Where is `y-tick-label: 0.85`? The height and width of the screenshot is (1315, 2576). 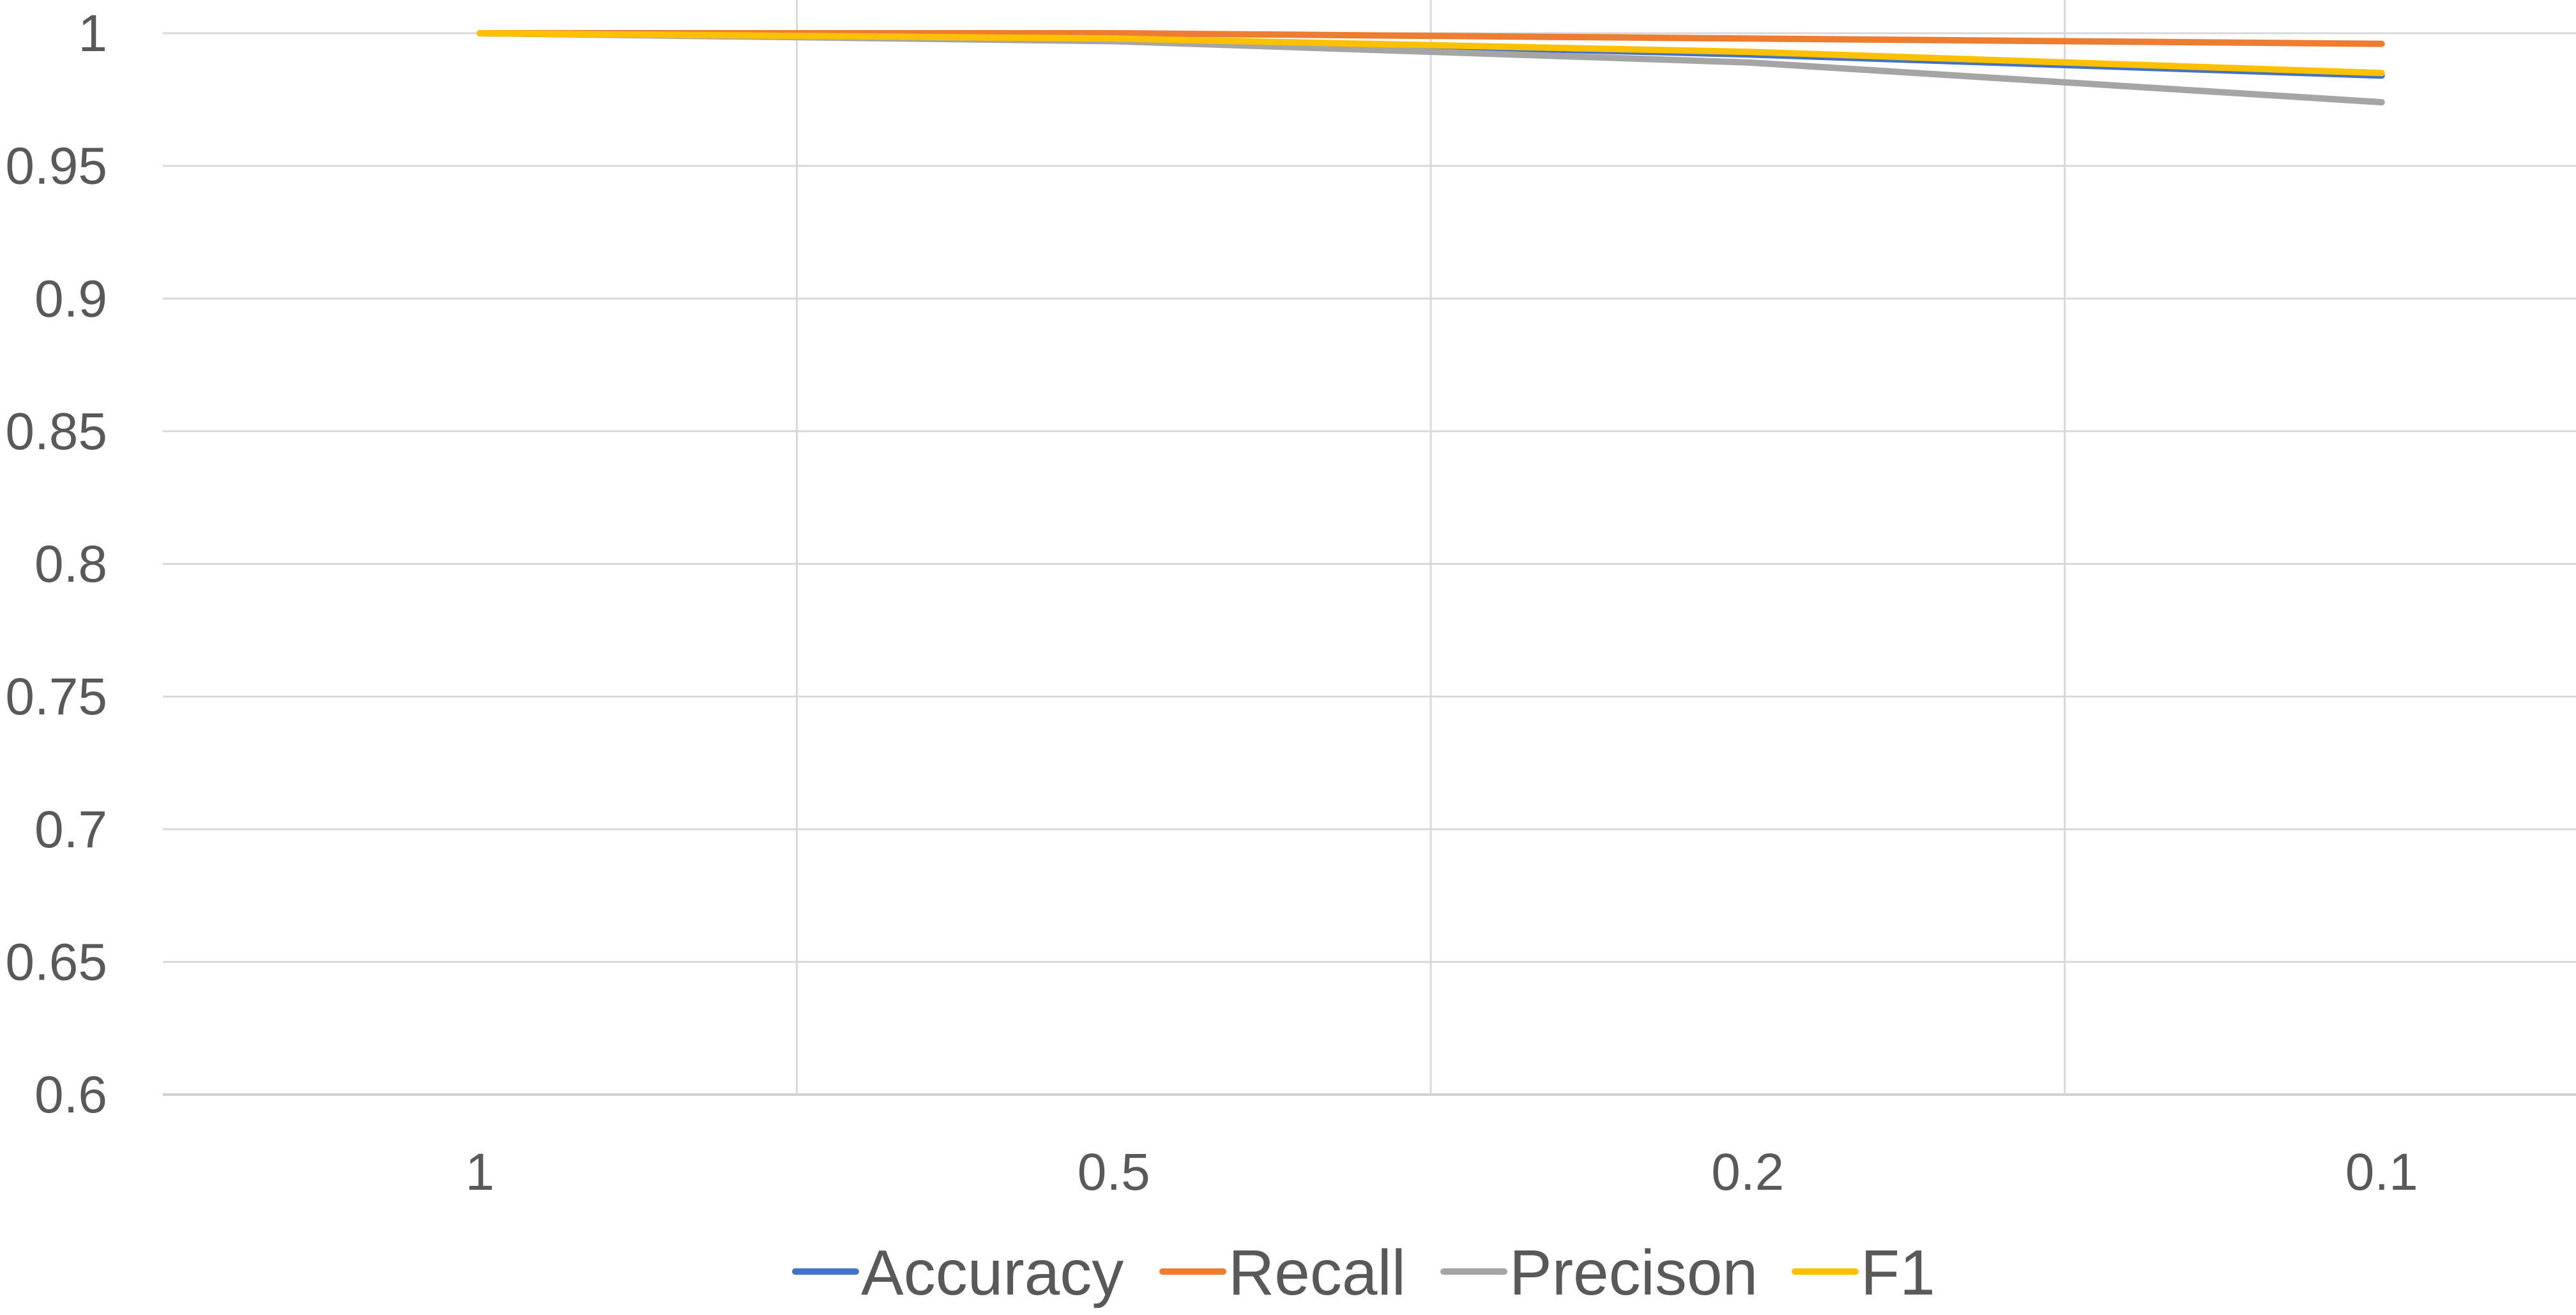 y-tick-label: 0.85 is located at coordinates (56, 432).